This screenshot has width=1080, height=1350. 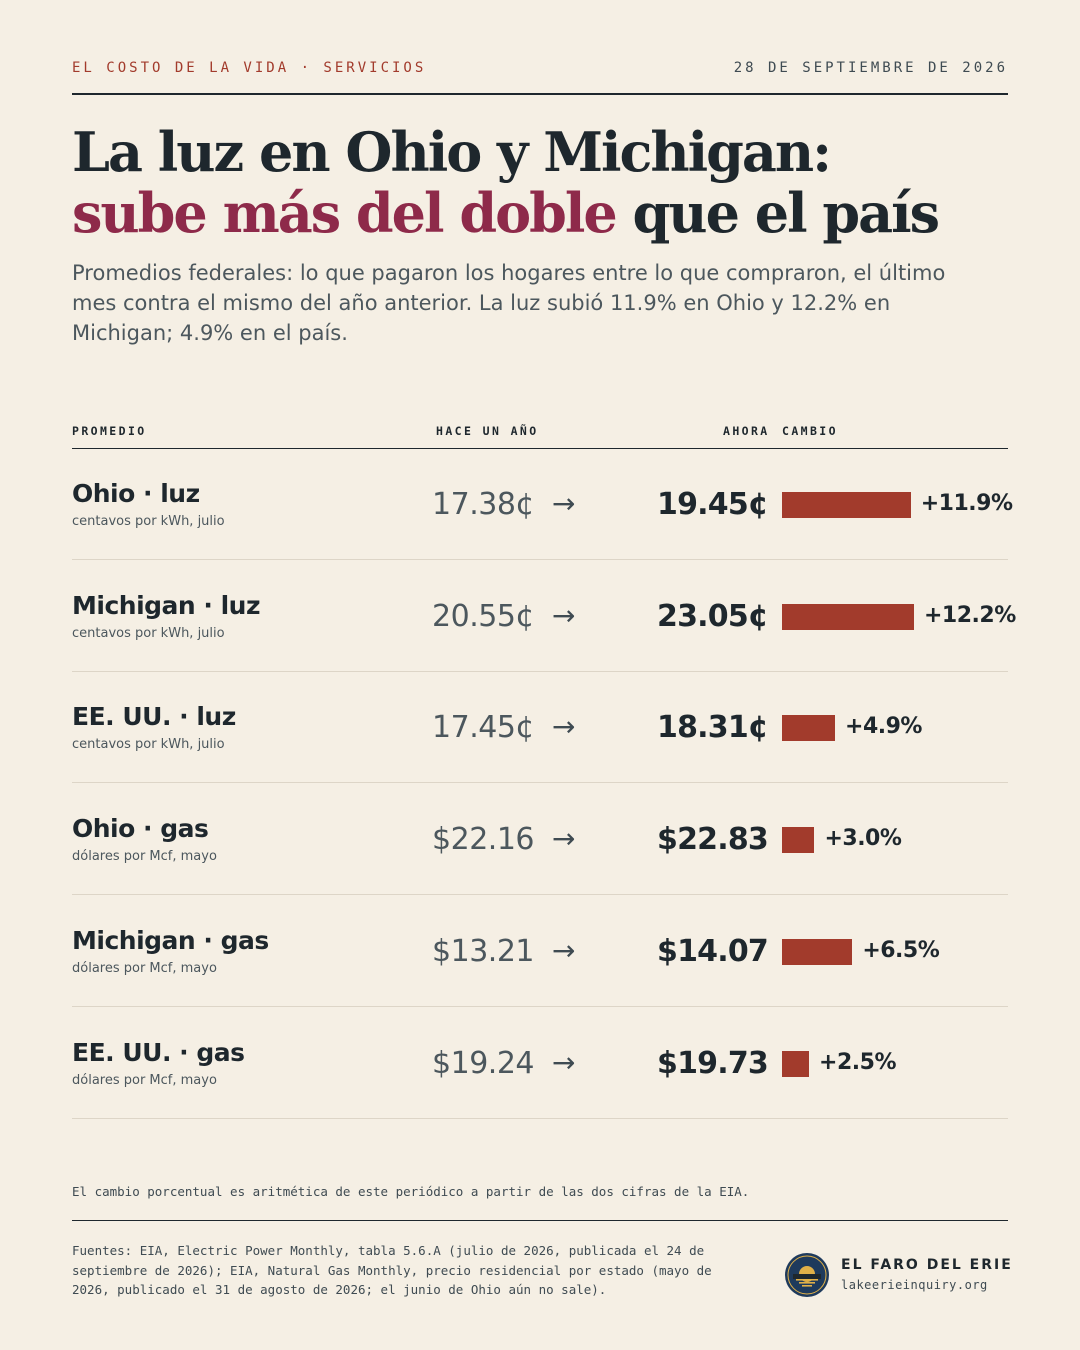 I want to click on col-hace-un-ano: HACE UN AÑO, so click(x=487, y=431).